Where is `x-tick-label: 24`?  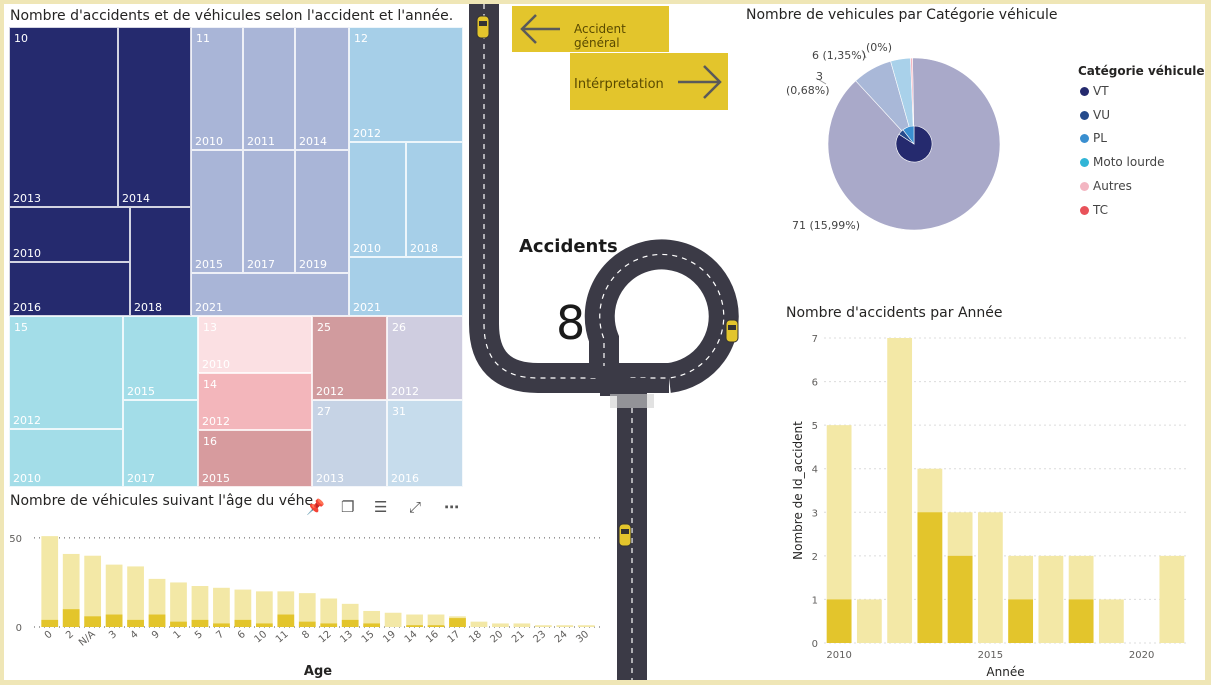 x-tick-label: 24 is located at coordinates (561, 637).